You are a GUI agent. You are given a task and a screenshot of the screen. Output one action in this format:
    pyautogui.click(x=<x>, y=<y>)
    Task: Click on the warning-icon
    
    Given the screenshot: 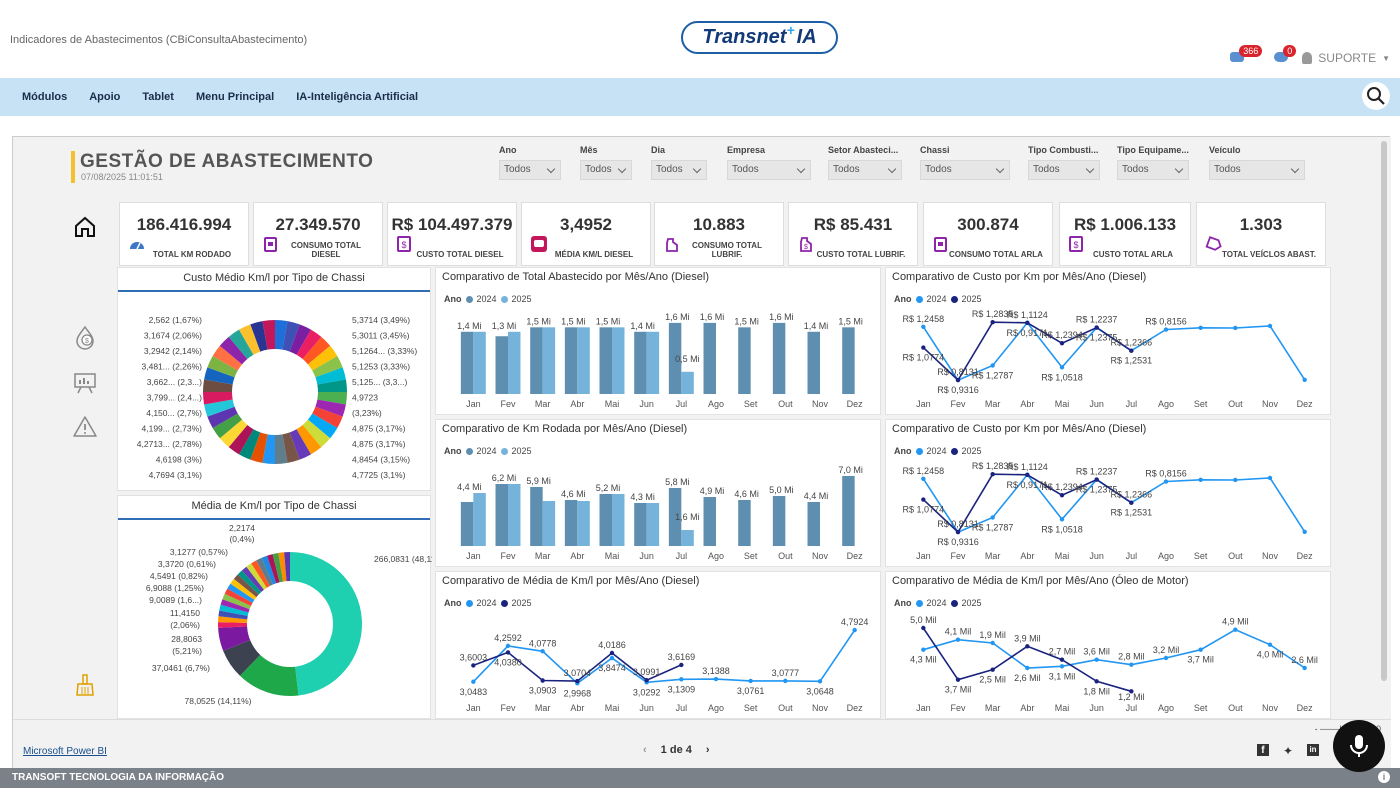 What is the action you would take?
    pyautogui.click(x=85, y=427)
    